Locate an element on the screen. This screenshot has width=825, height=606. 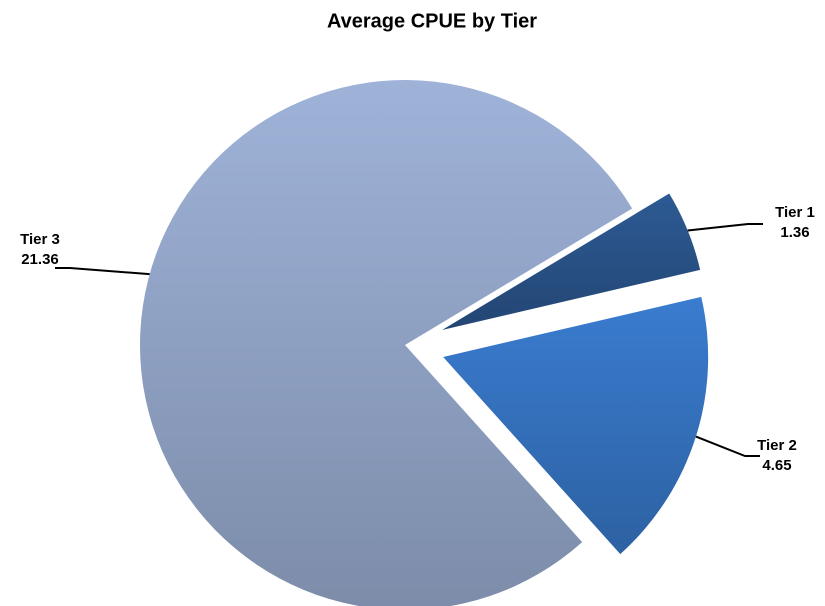
slice-value: 1.36 is located at coordinates (794, 232).